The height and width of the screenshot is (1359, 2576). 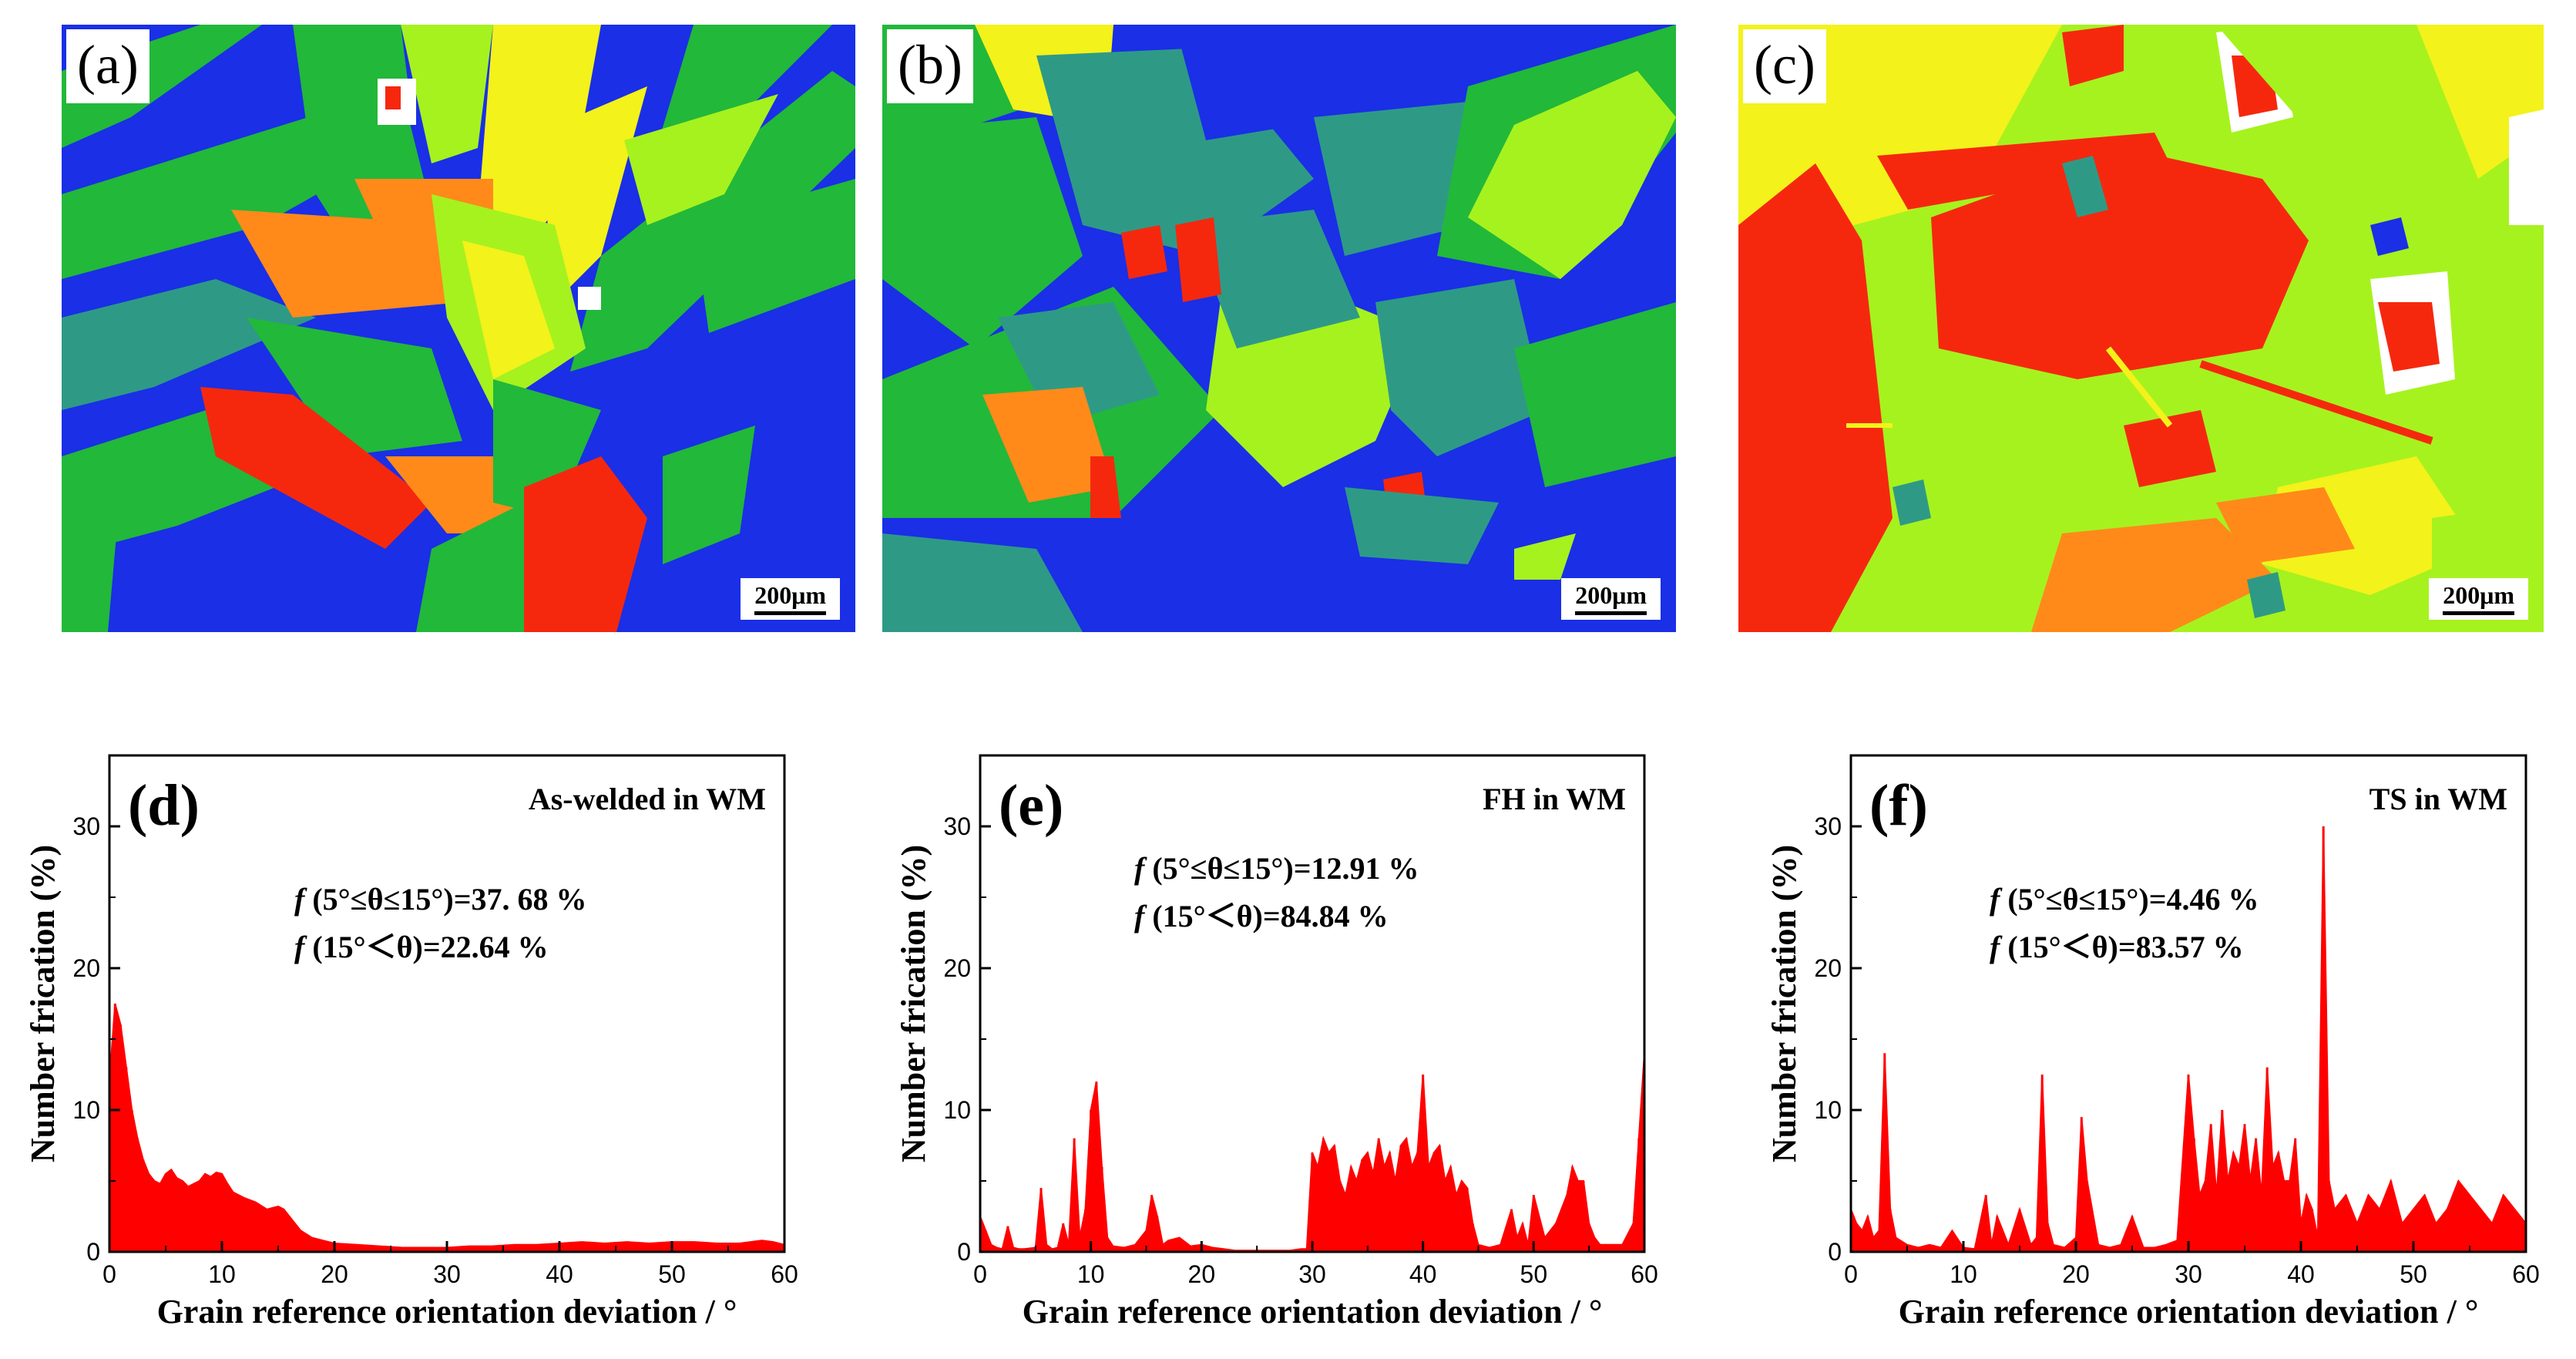 What do you see at coordinates (1611, 595) in the screenshot?
I see `scale-bar-b-text: 200μm` at bounding box center [1611, 595].